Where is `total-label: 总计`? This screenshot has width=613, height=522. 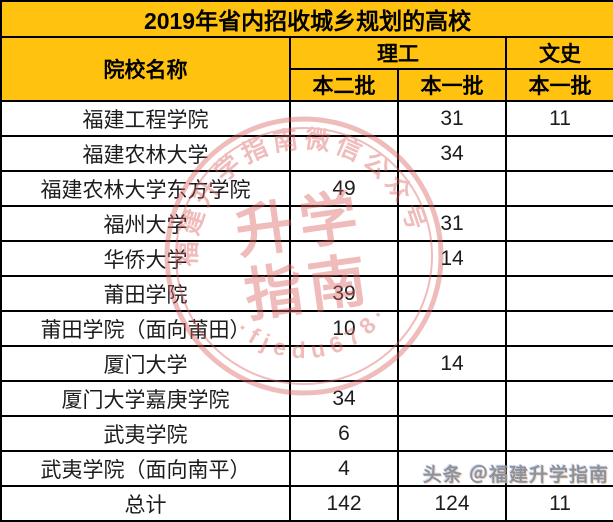 total-label: 总计 is located at coordinates (145, 503).